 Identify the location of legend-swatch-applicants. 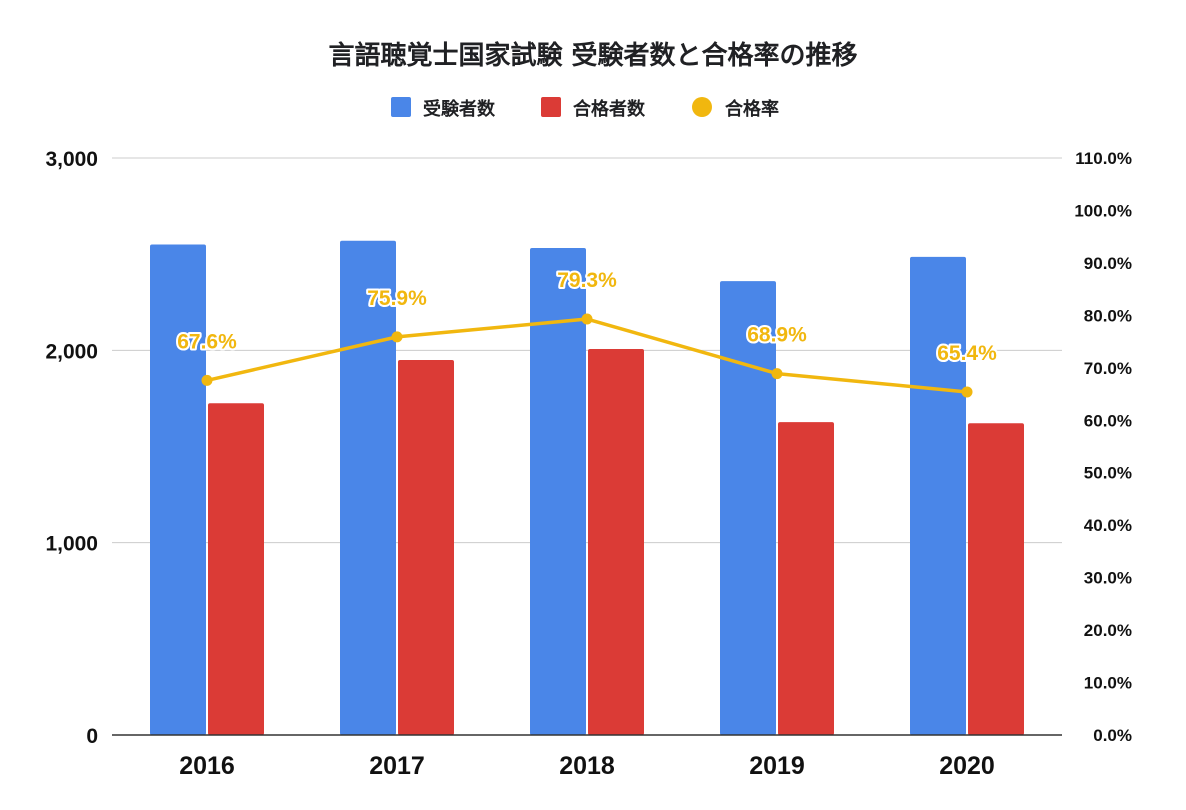
(401, 107).